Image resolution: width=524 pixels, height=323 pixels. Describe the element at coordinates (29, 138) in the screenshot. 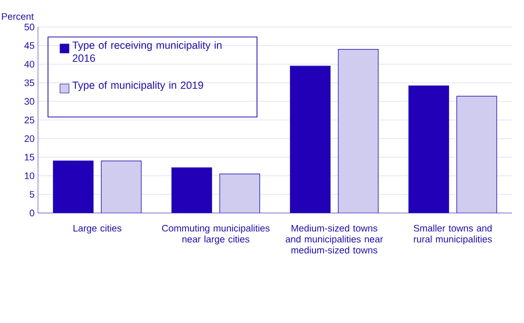

I see `y-tick-label: 20` at that location.